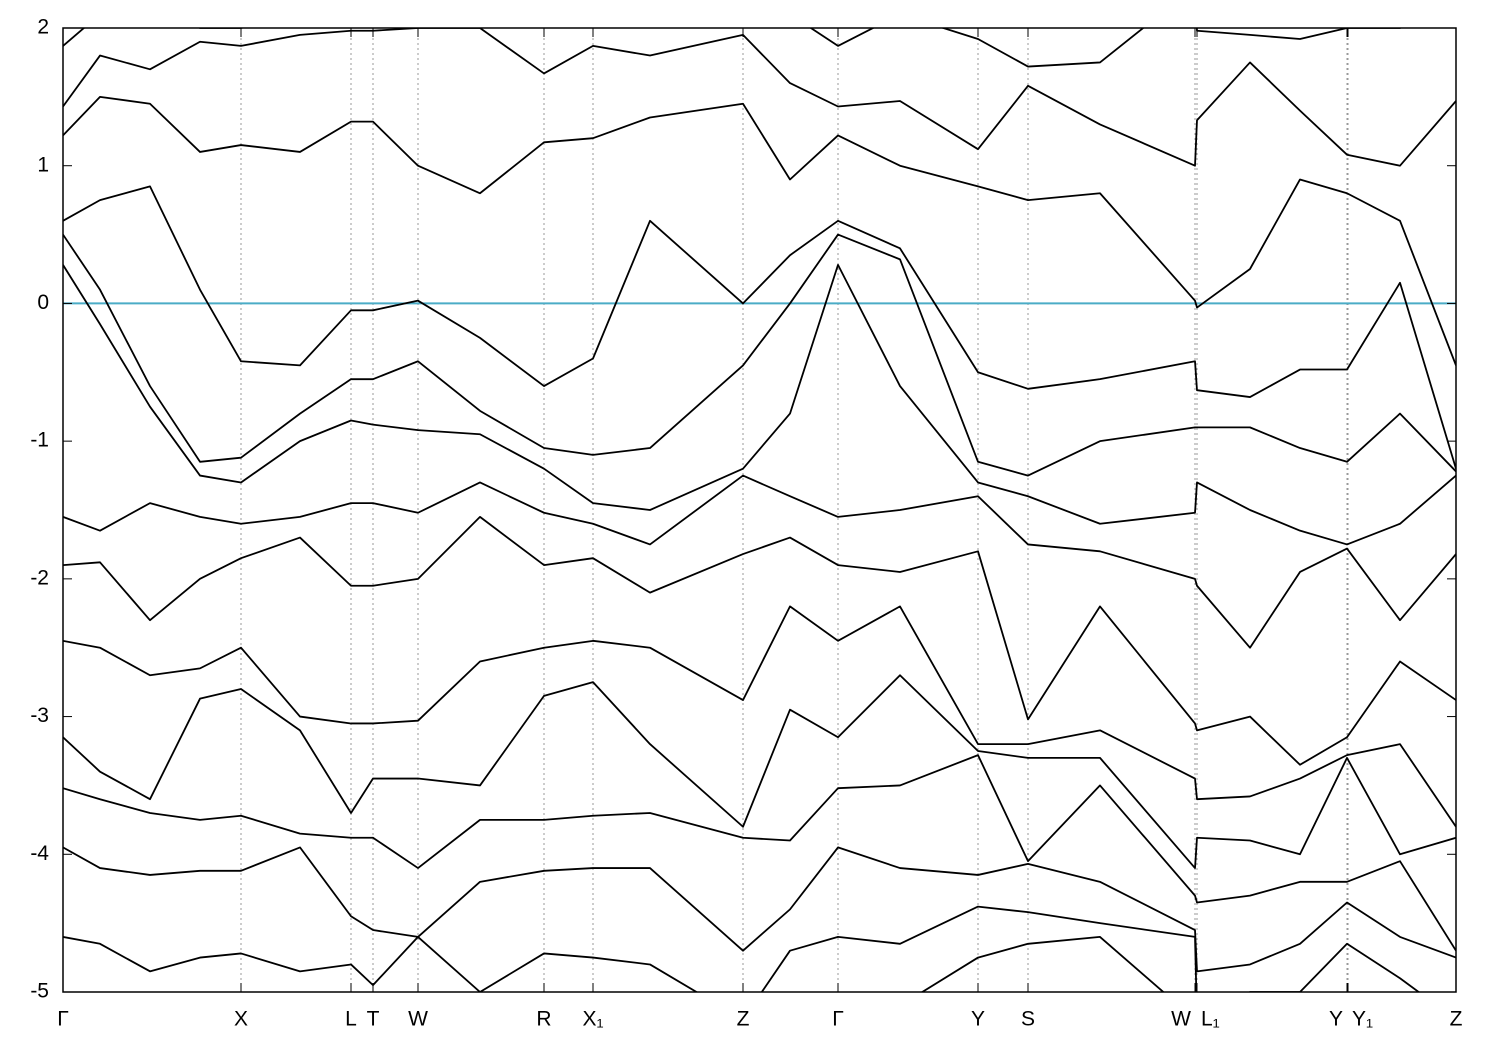  What do you see at coordinates (373, 1019) in the screenshot?
I see `x-tick-label: T` at bounding box center [373, 1019].